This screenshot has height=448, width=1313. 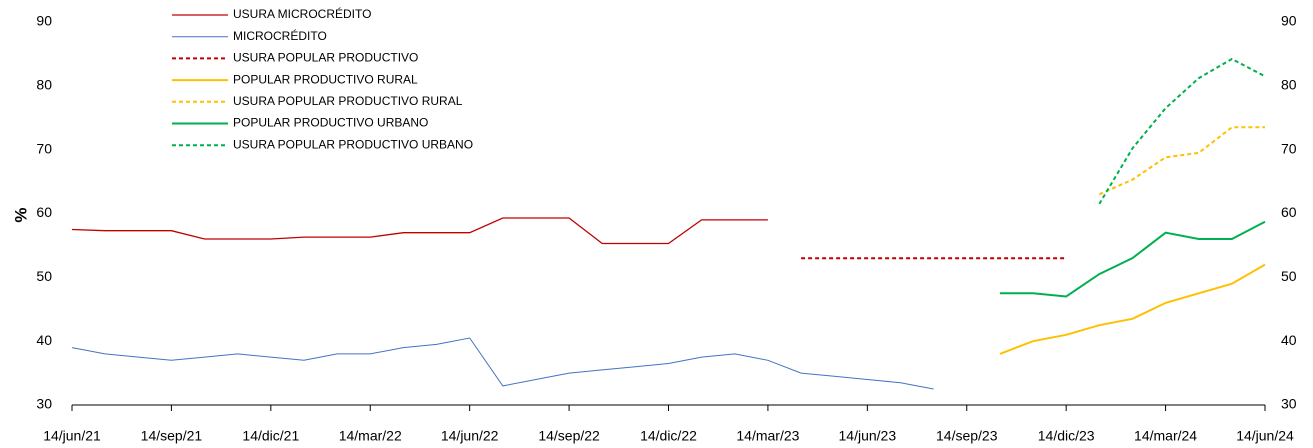 What do you see at coordinates (1066, 436) in the screenshot?
I see `x-tick-label: 14/dic/23` at bounding box center [1066, 436].